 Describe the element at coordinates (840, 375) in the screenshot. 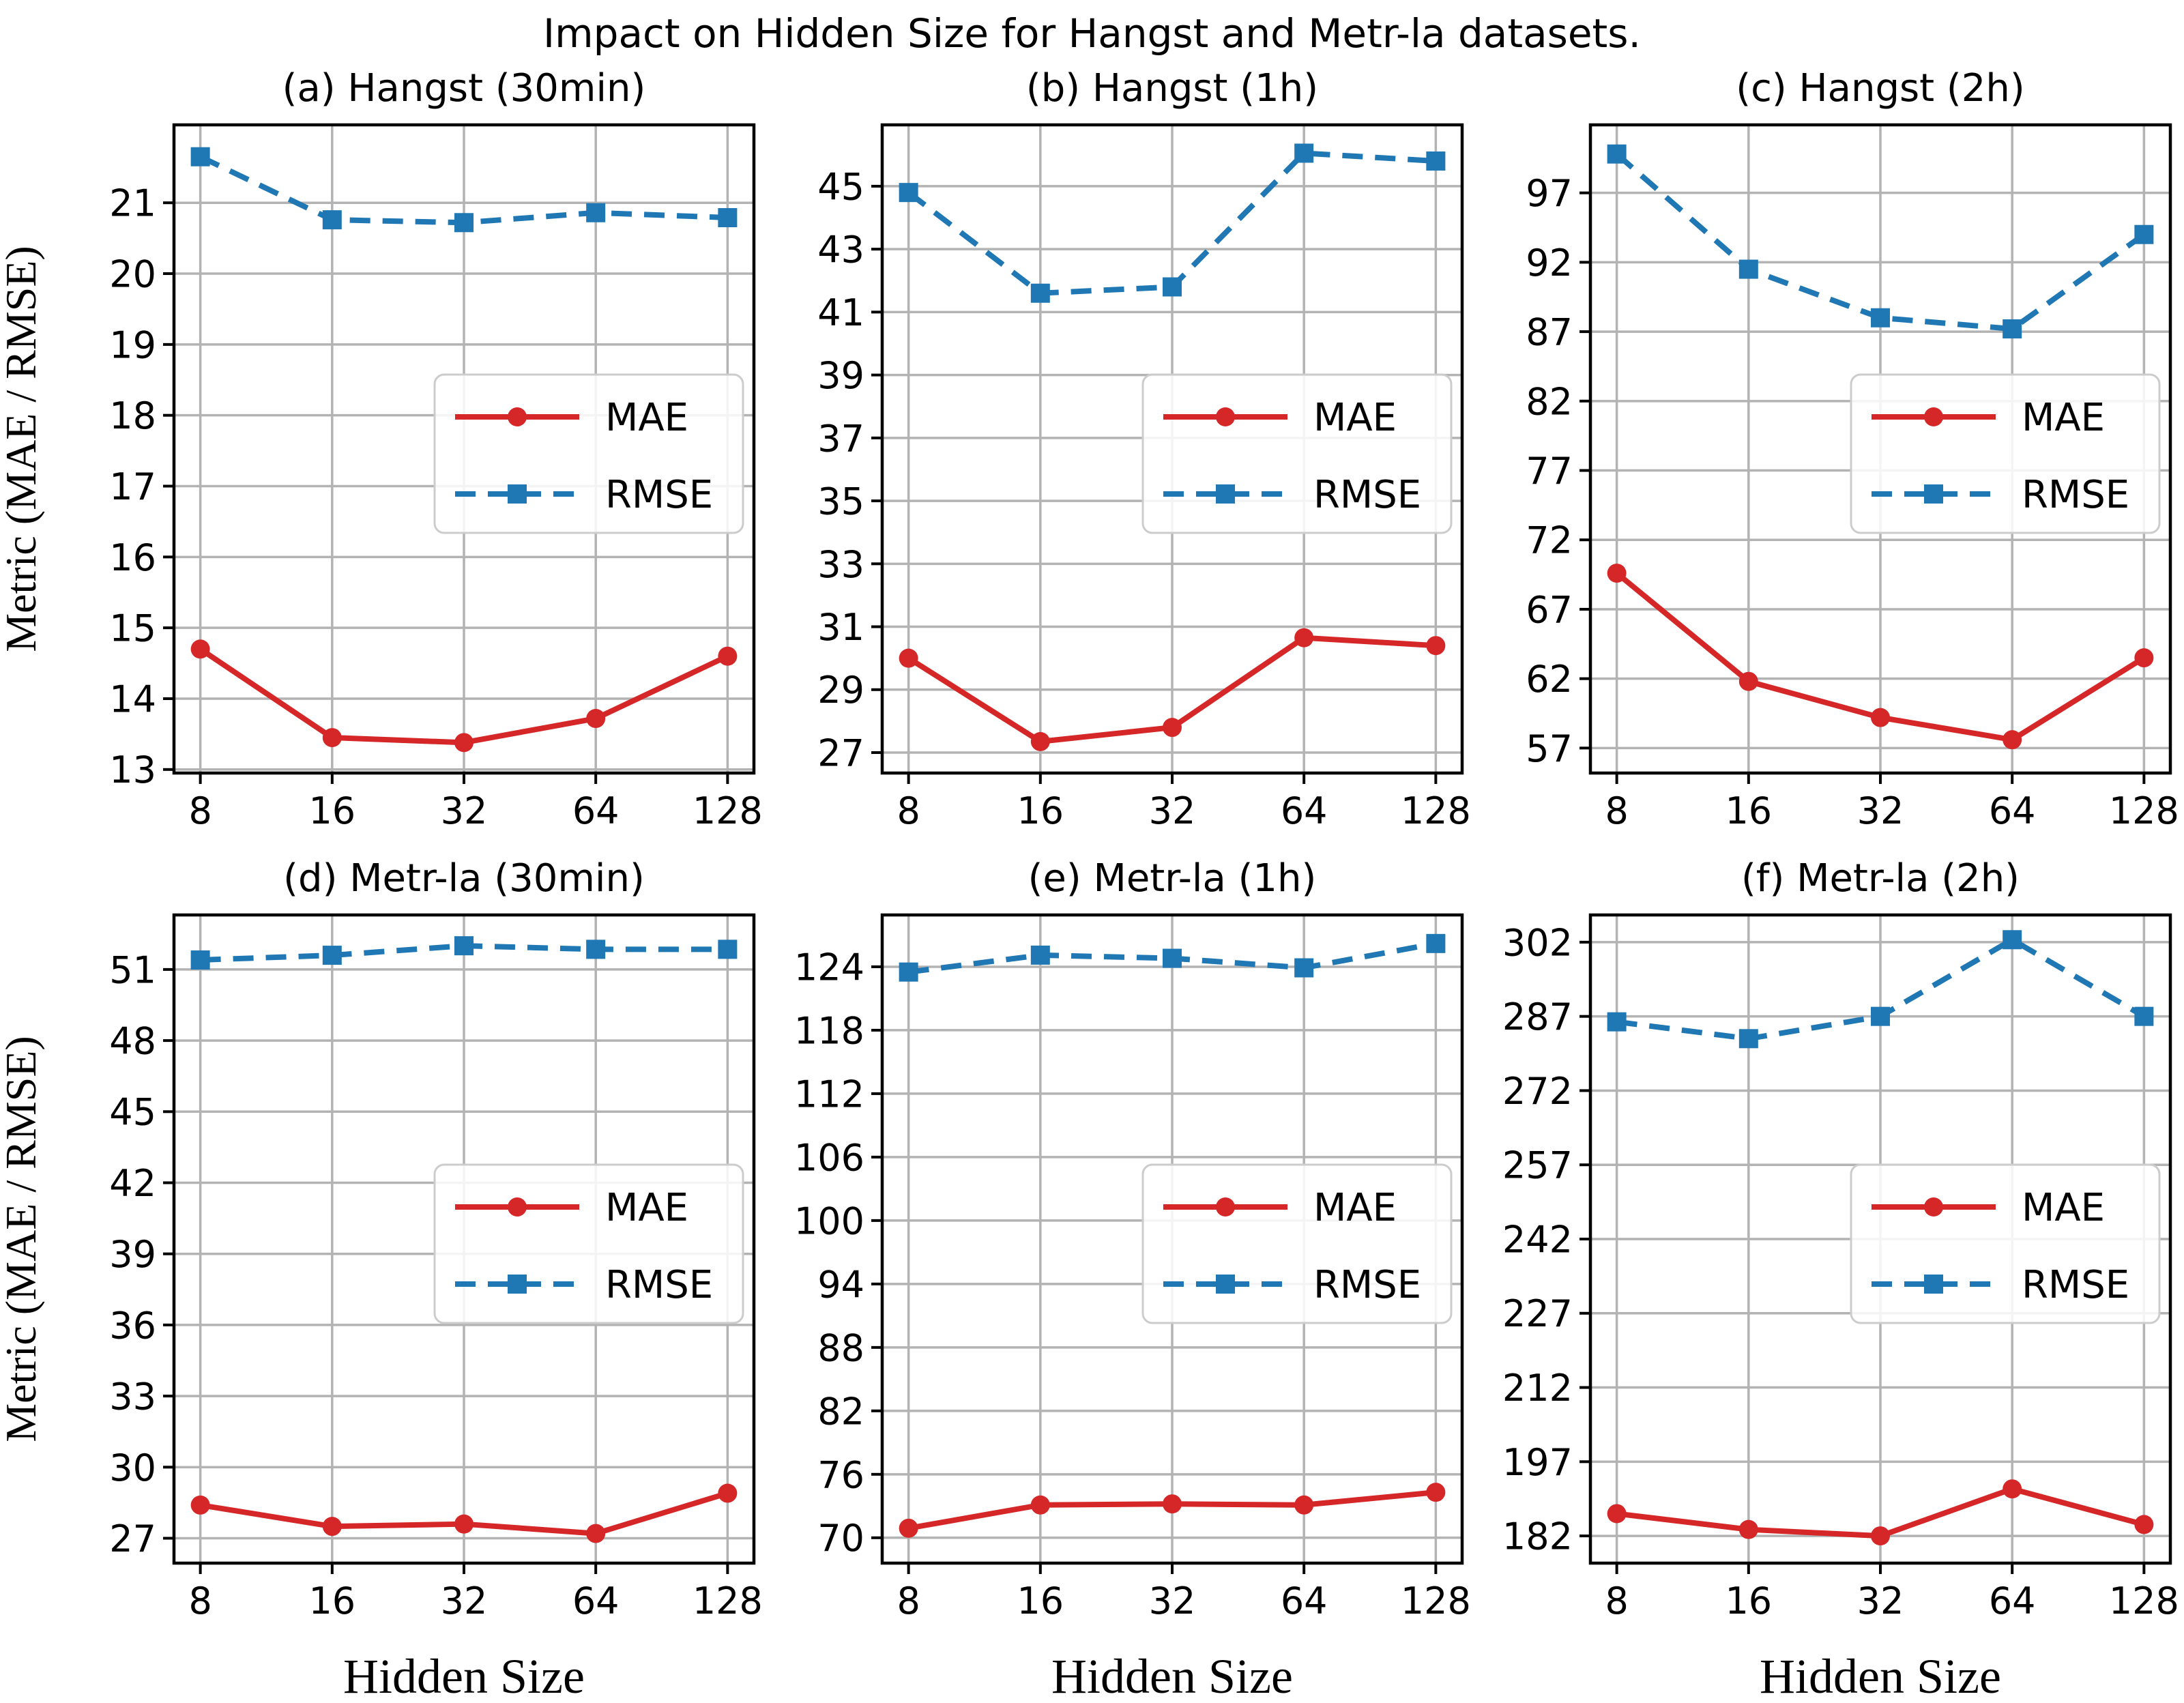

I see `y-tick-label: 39` at that location.